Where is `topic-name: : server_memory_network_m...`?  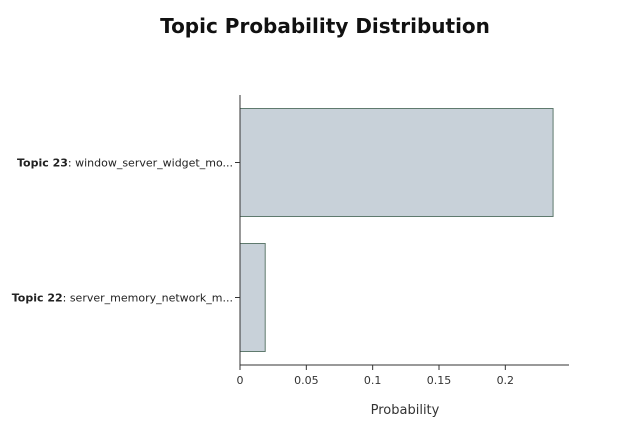
topic-name: : server_memory_network_m... is located at coordinates (148, 298).